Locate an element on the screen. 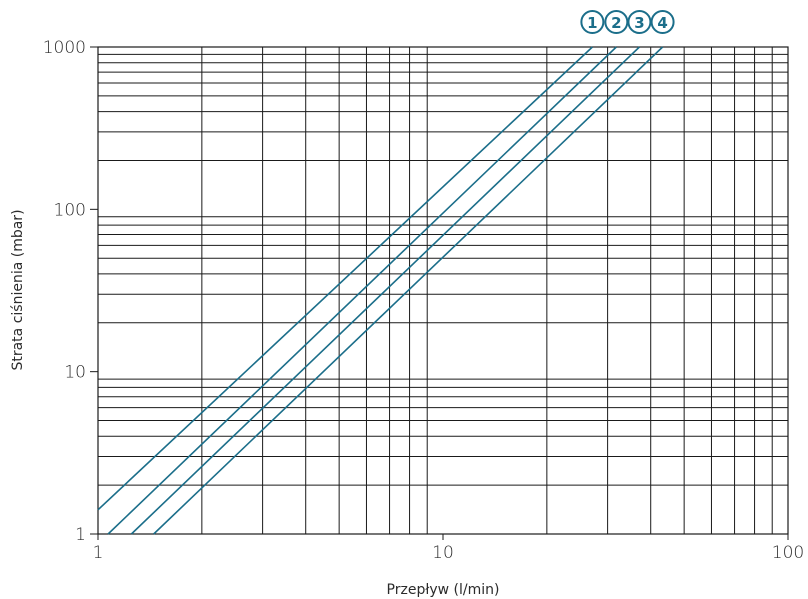 The height and width of the screenshot is (599, 808). series-badge-1: 1 is located at coordinates (592, 22).